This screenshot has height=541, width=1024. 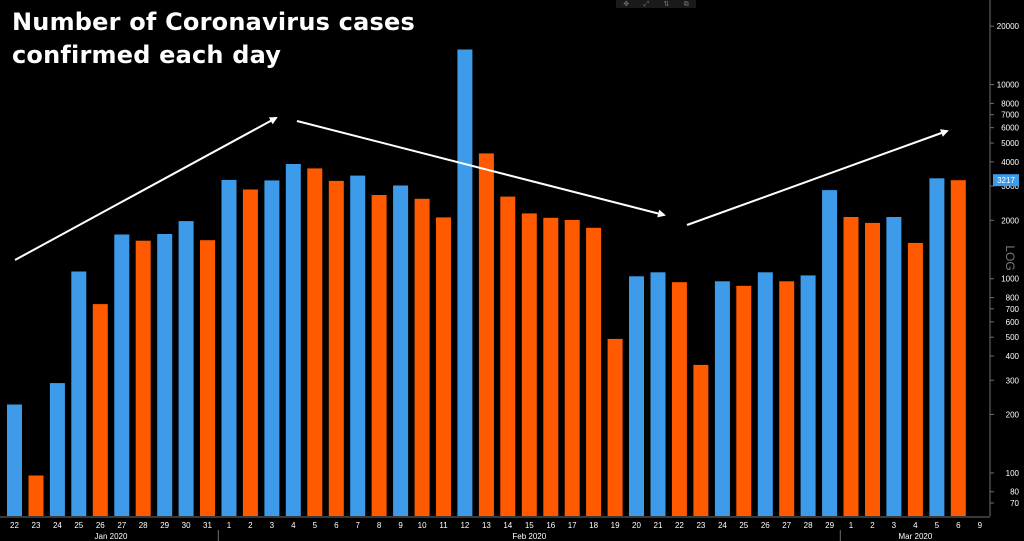 I want to click on x-tick-label: 20, so click(x=636, y=525).